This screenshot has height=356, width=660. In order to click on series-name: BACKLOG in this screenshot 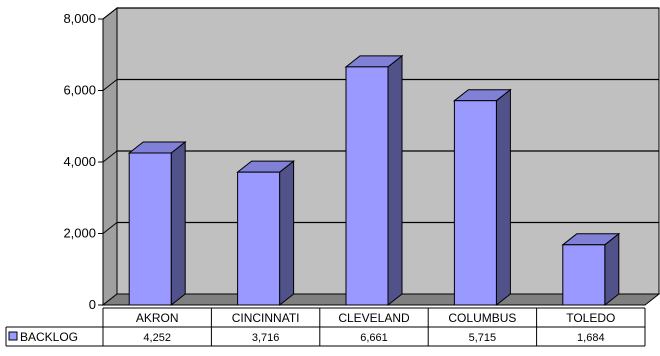, I will do `click(49, 337)`.